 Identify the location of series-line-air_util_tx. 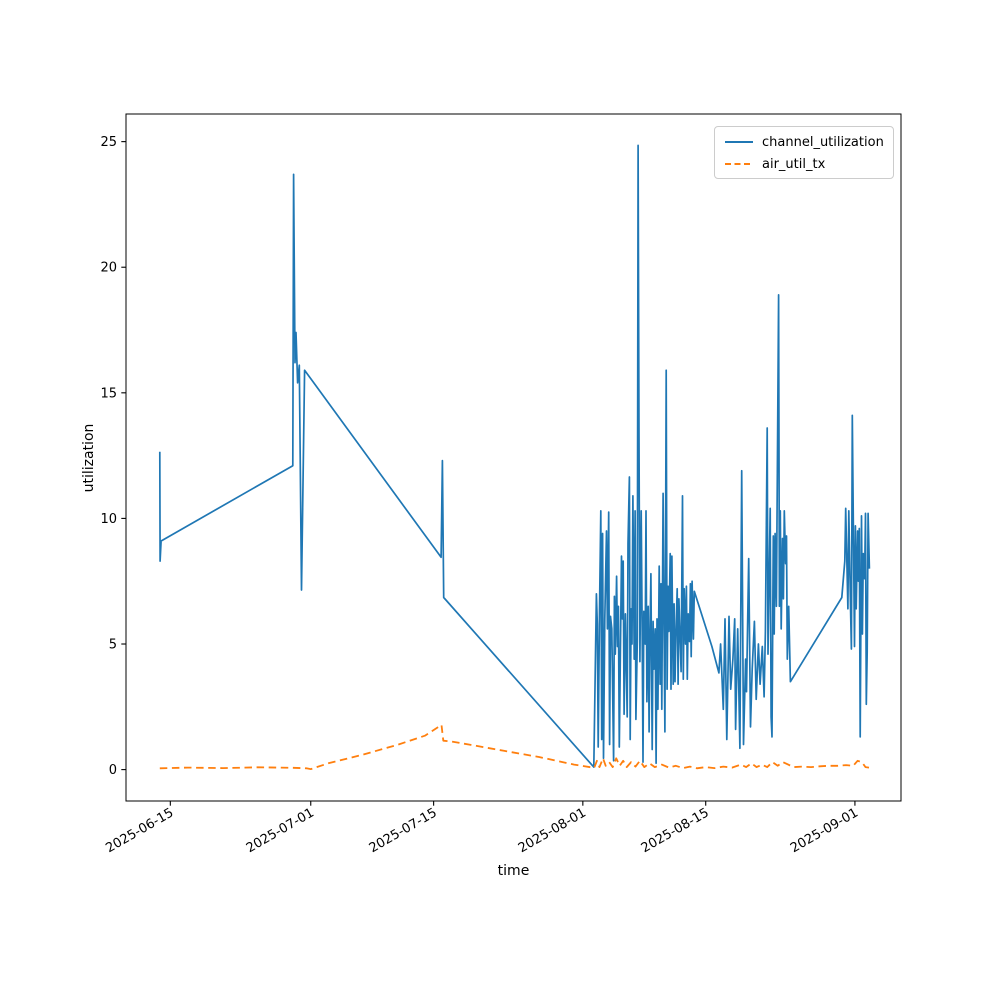
(514, 747).